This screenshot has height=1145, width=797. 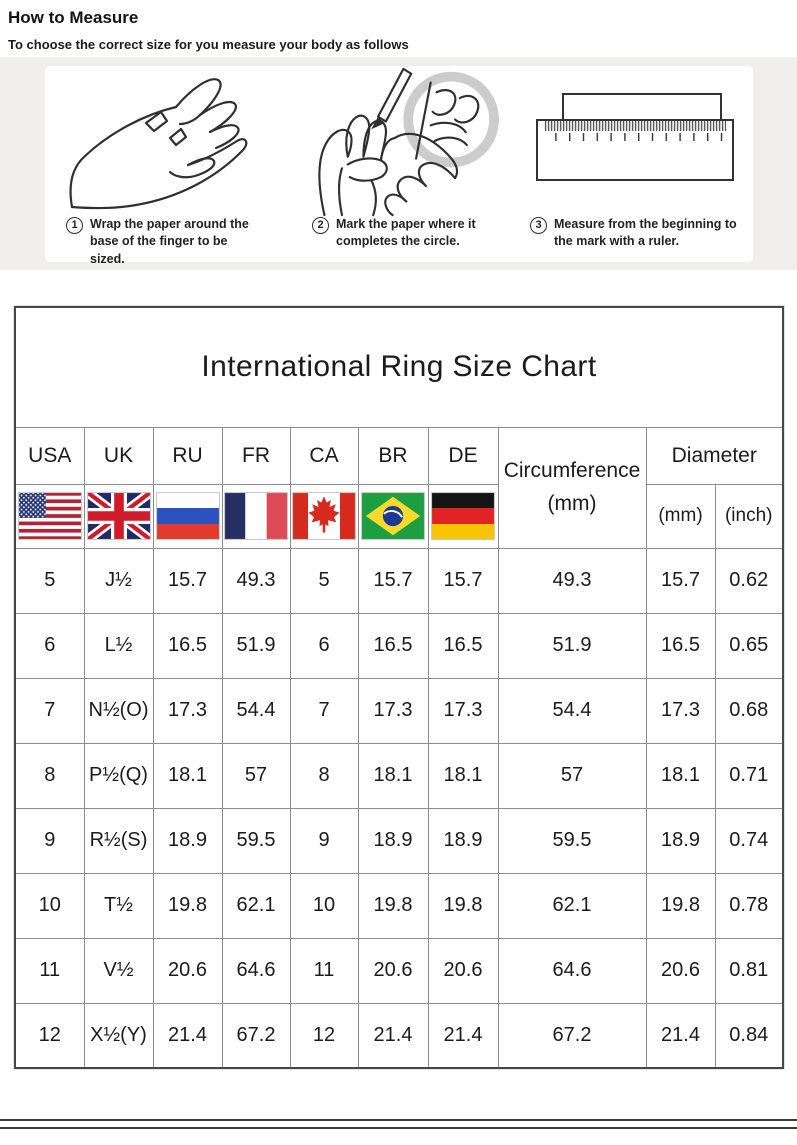 I want to click on size-cell: 62.1, so click(x=572, y=905).